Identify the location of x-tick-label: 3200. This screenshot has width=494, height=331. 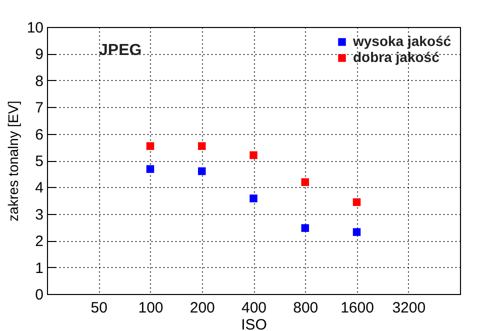
(409, 308).